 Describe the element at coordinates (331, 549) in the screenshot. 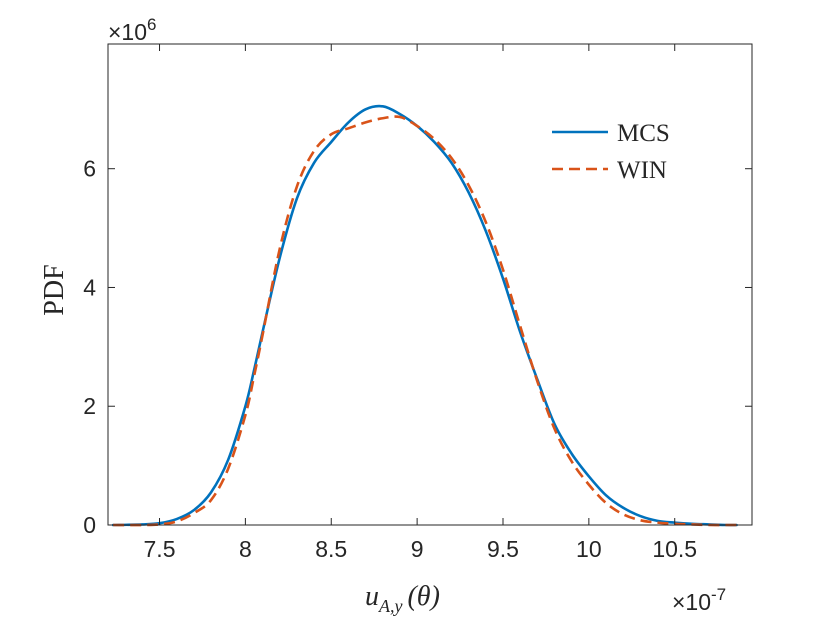

I see `x-tick-label: 8.5` at that location.